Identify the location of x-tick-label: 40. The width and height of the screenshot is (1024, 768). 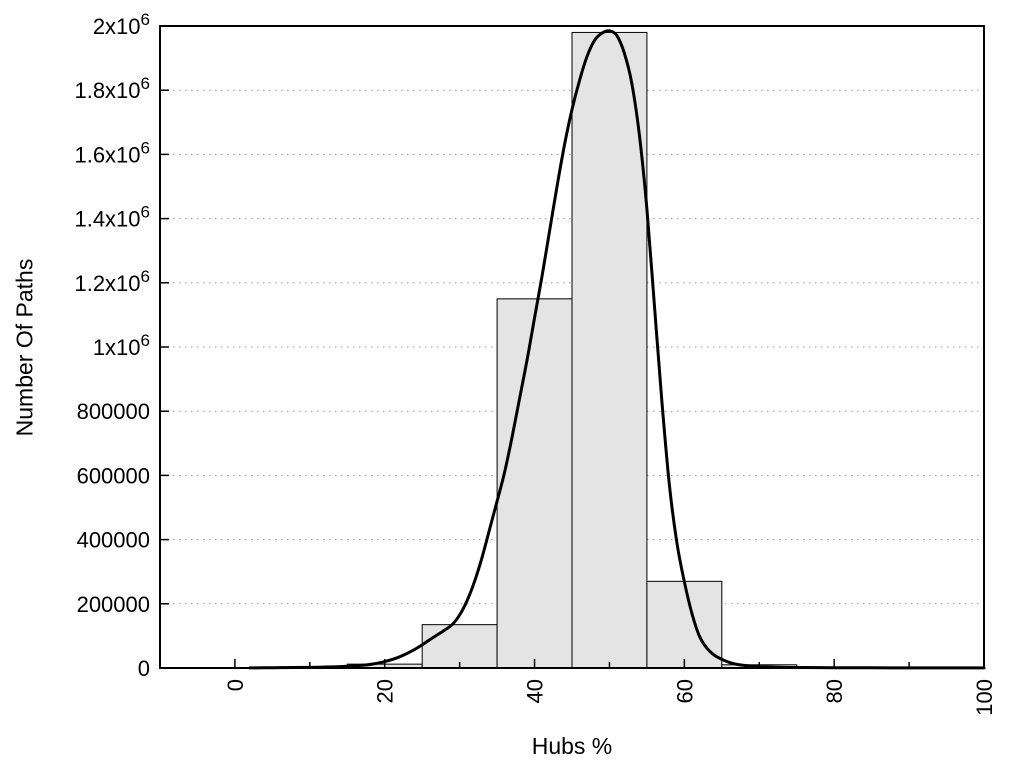
(535, 691).